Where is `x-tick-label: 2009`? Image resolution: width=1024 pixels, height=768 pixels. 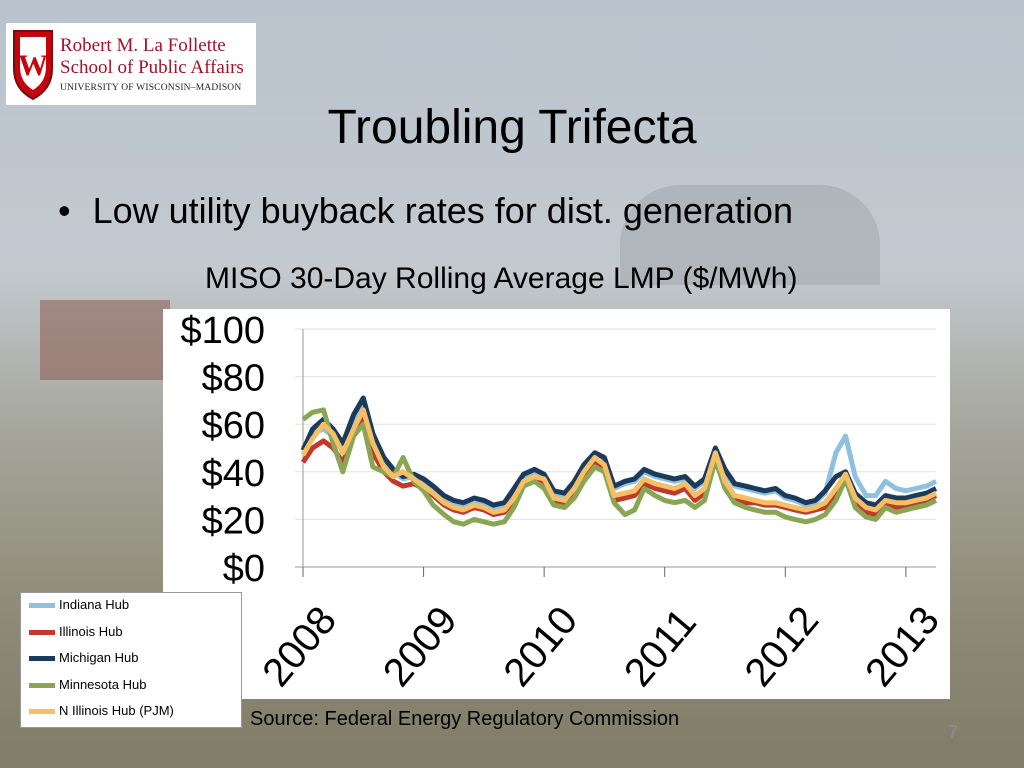 x-tick-label: 2009 is located at coordinates (420, 646).